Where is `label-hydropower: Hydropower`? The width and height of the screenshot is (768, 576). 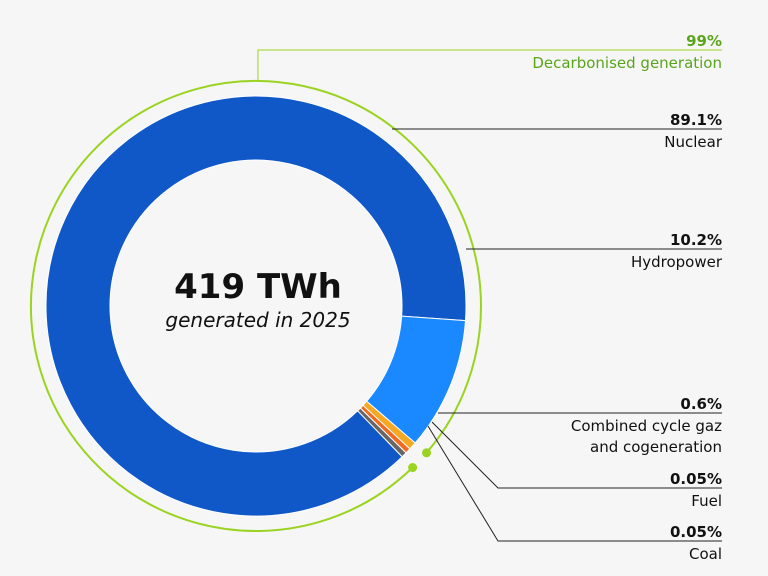
label-hydropower: Hydropower is located at coordinates (677, 262).